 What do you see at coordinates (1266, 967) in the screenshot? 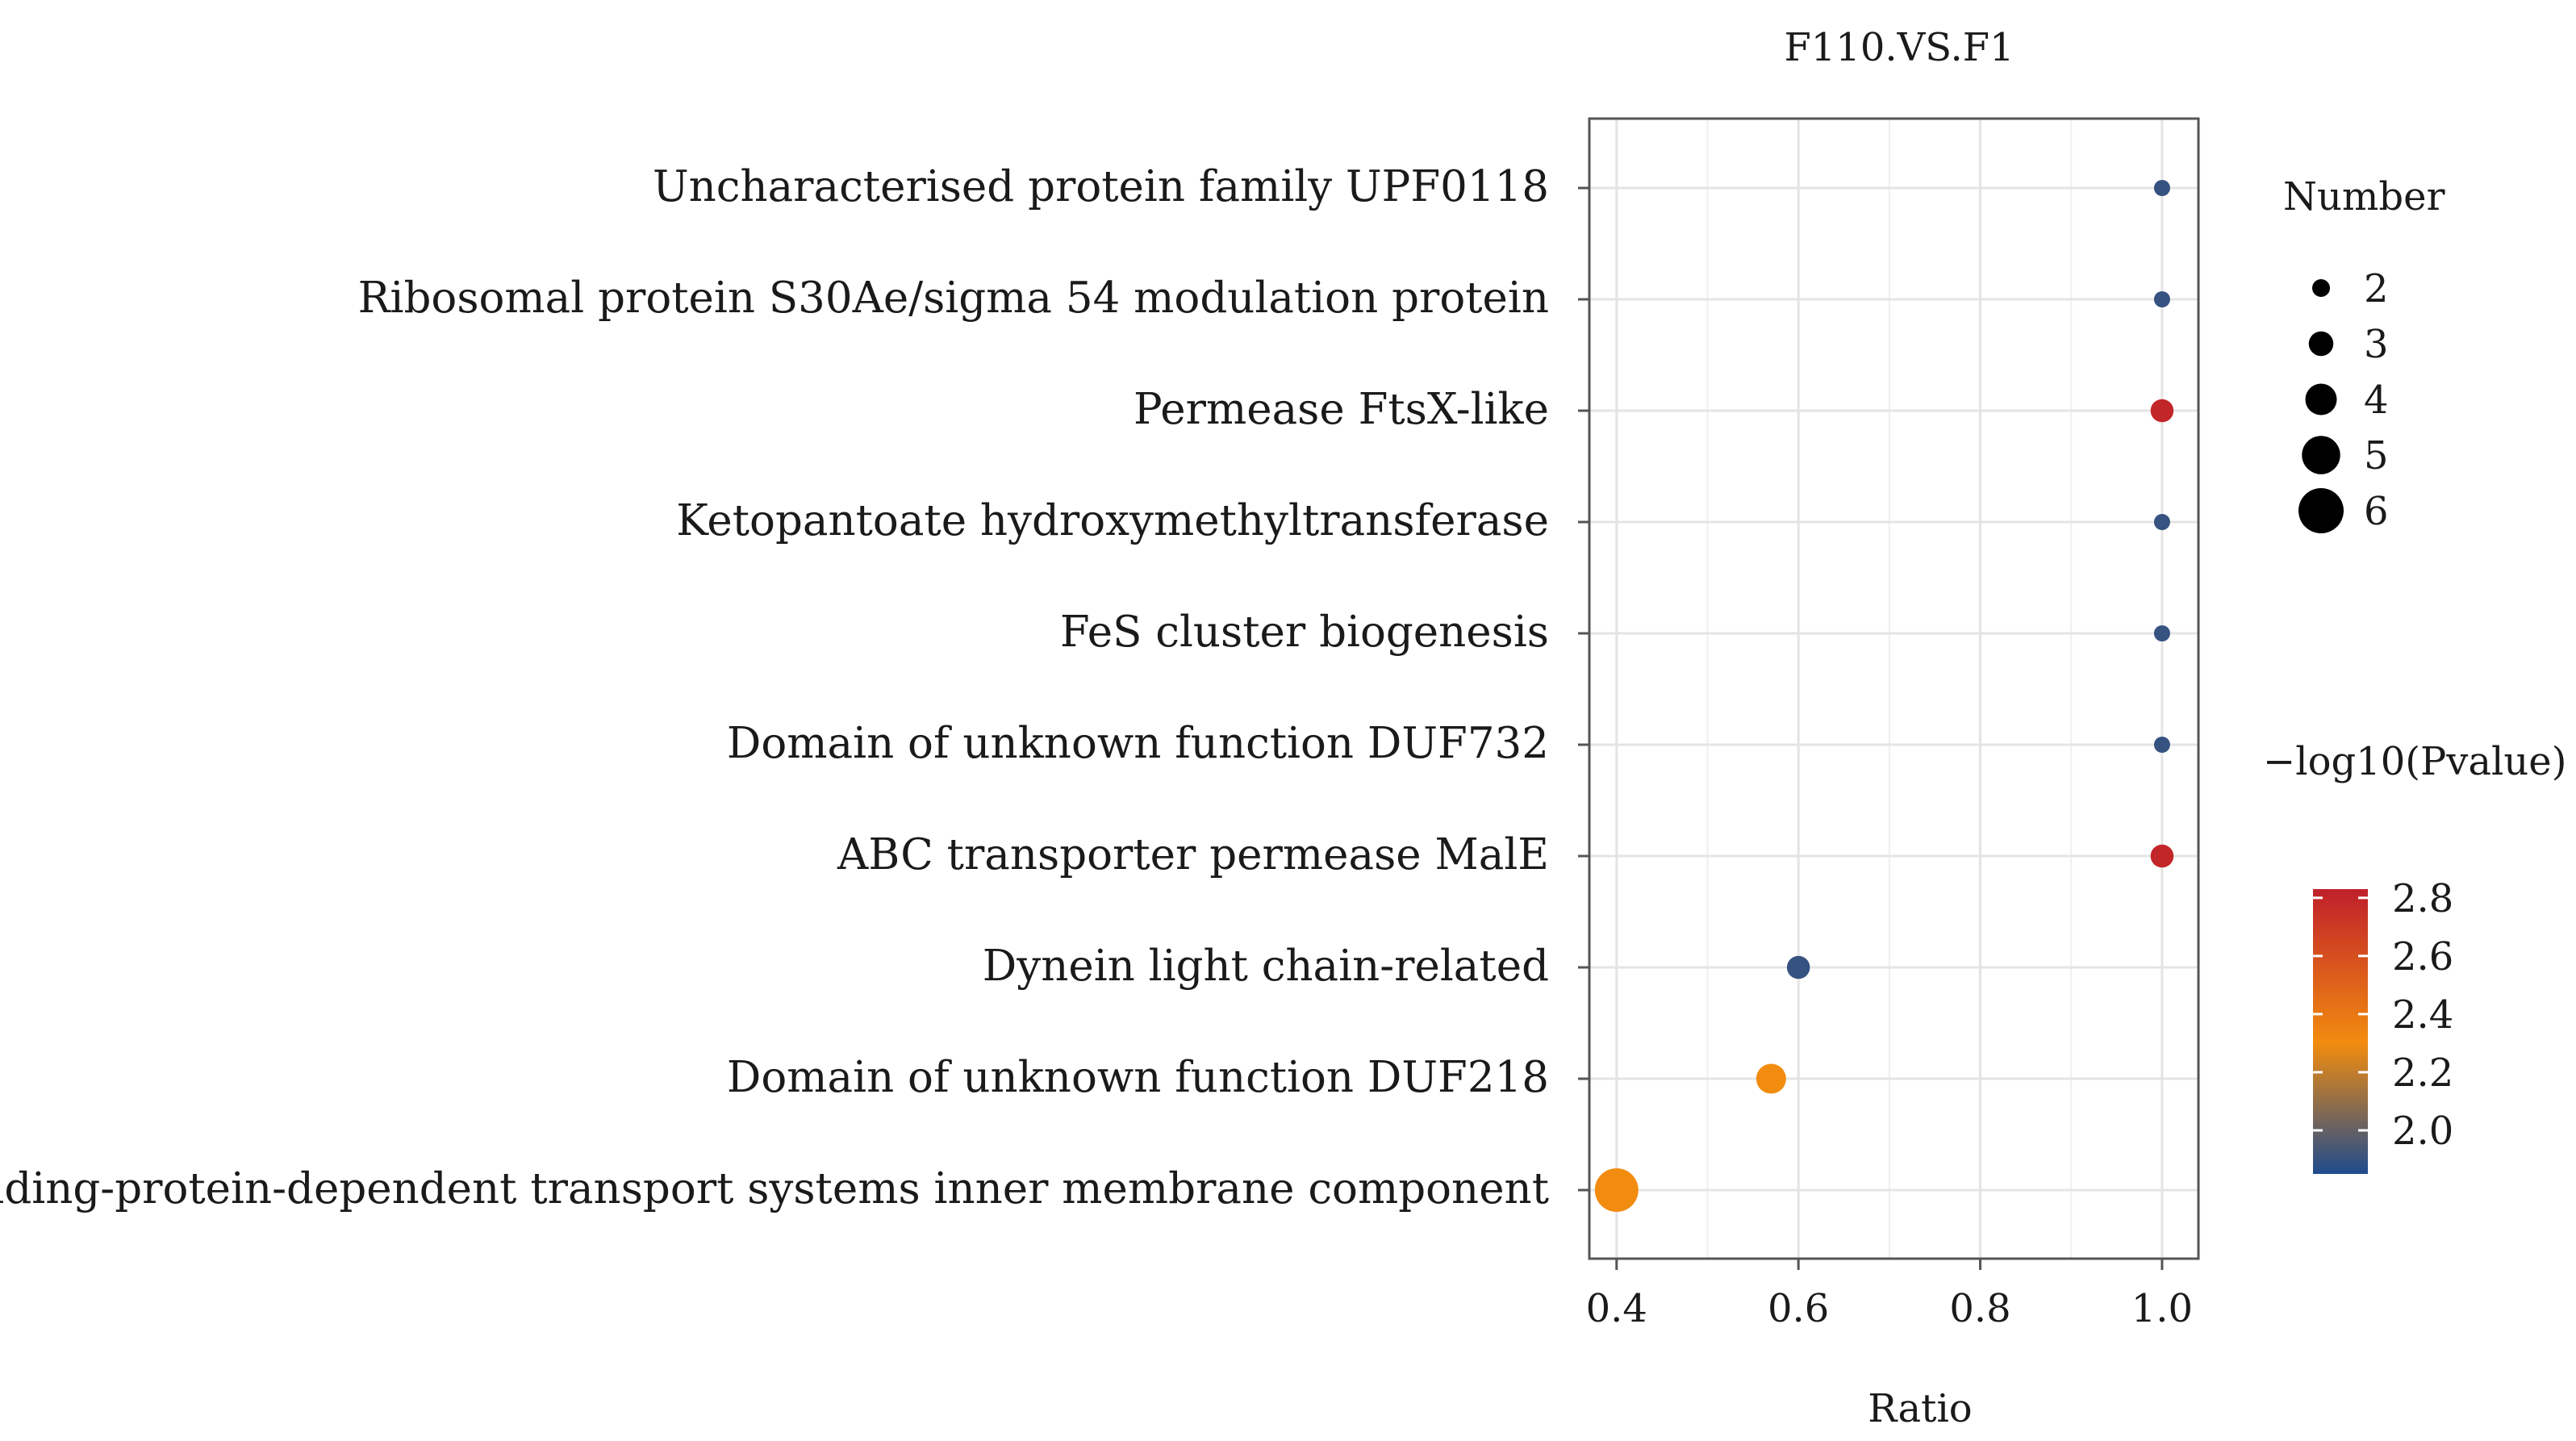
I see `category-label: Dynein light chain-related` at bounding box center [1266, 967].